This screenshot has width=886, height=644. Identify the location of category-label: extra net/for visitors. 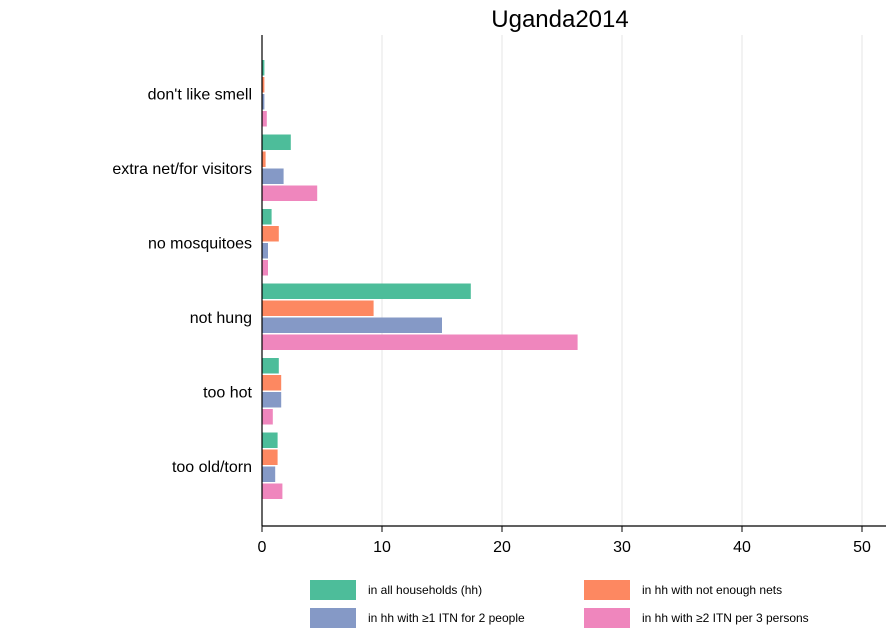
(182, 169).